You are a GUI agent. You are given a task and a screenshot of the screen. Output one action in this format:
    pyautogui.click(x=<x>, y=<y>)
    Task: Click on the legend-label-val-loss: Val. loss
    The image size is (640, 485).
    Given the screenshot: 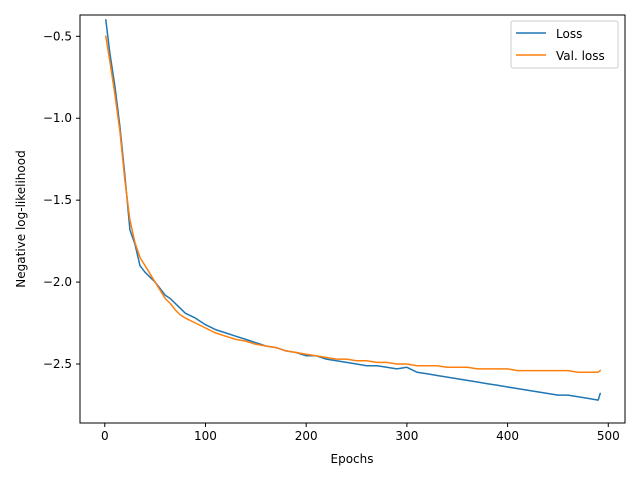 What is the action you would take?
    pyautogui.click(x=580, y=56)
    